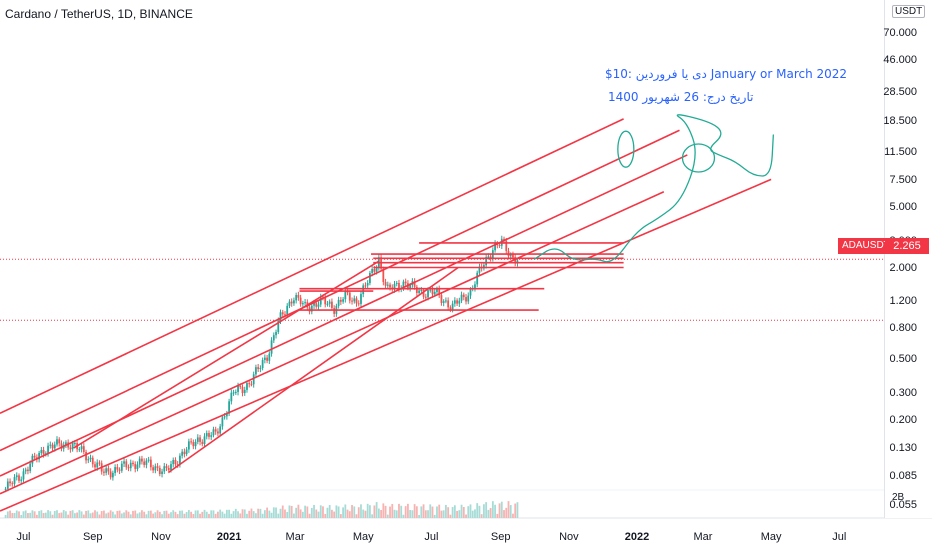 The image size is (932, 550). I want to click on annotation-date: تاریخ درج: 26 شهریور 1400, so click(681, 97).